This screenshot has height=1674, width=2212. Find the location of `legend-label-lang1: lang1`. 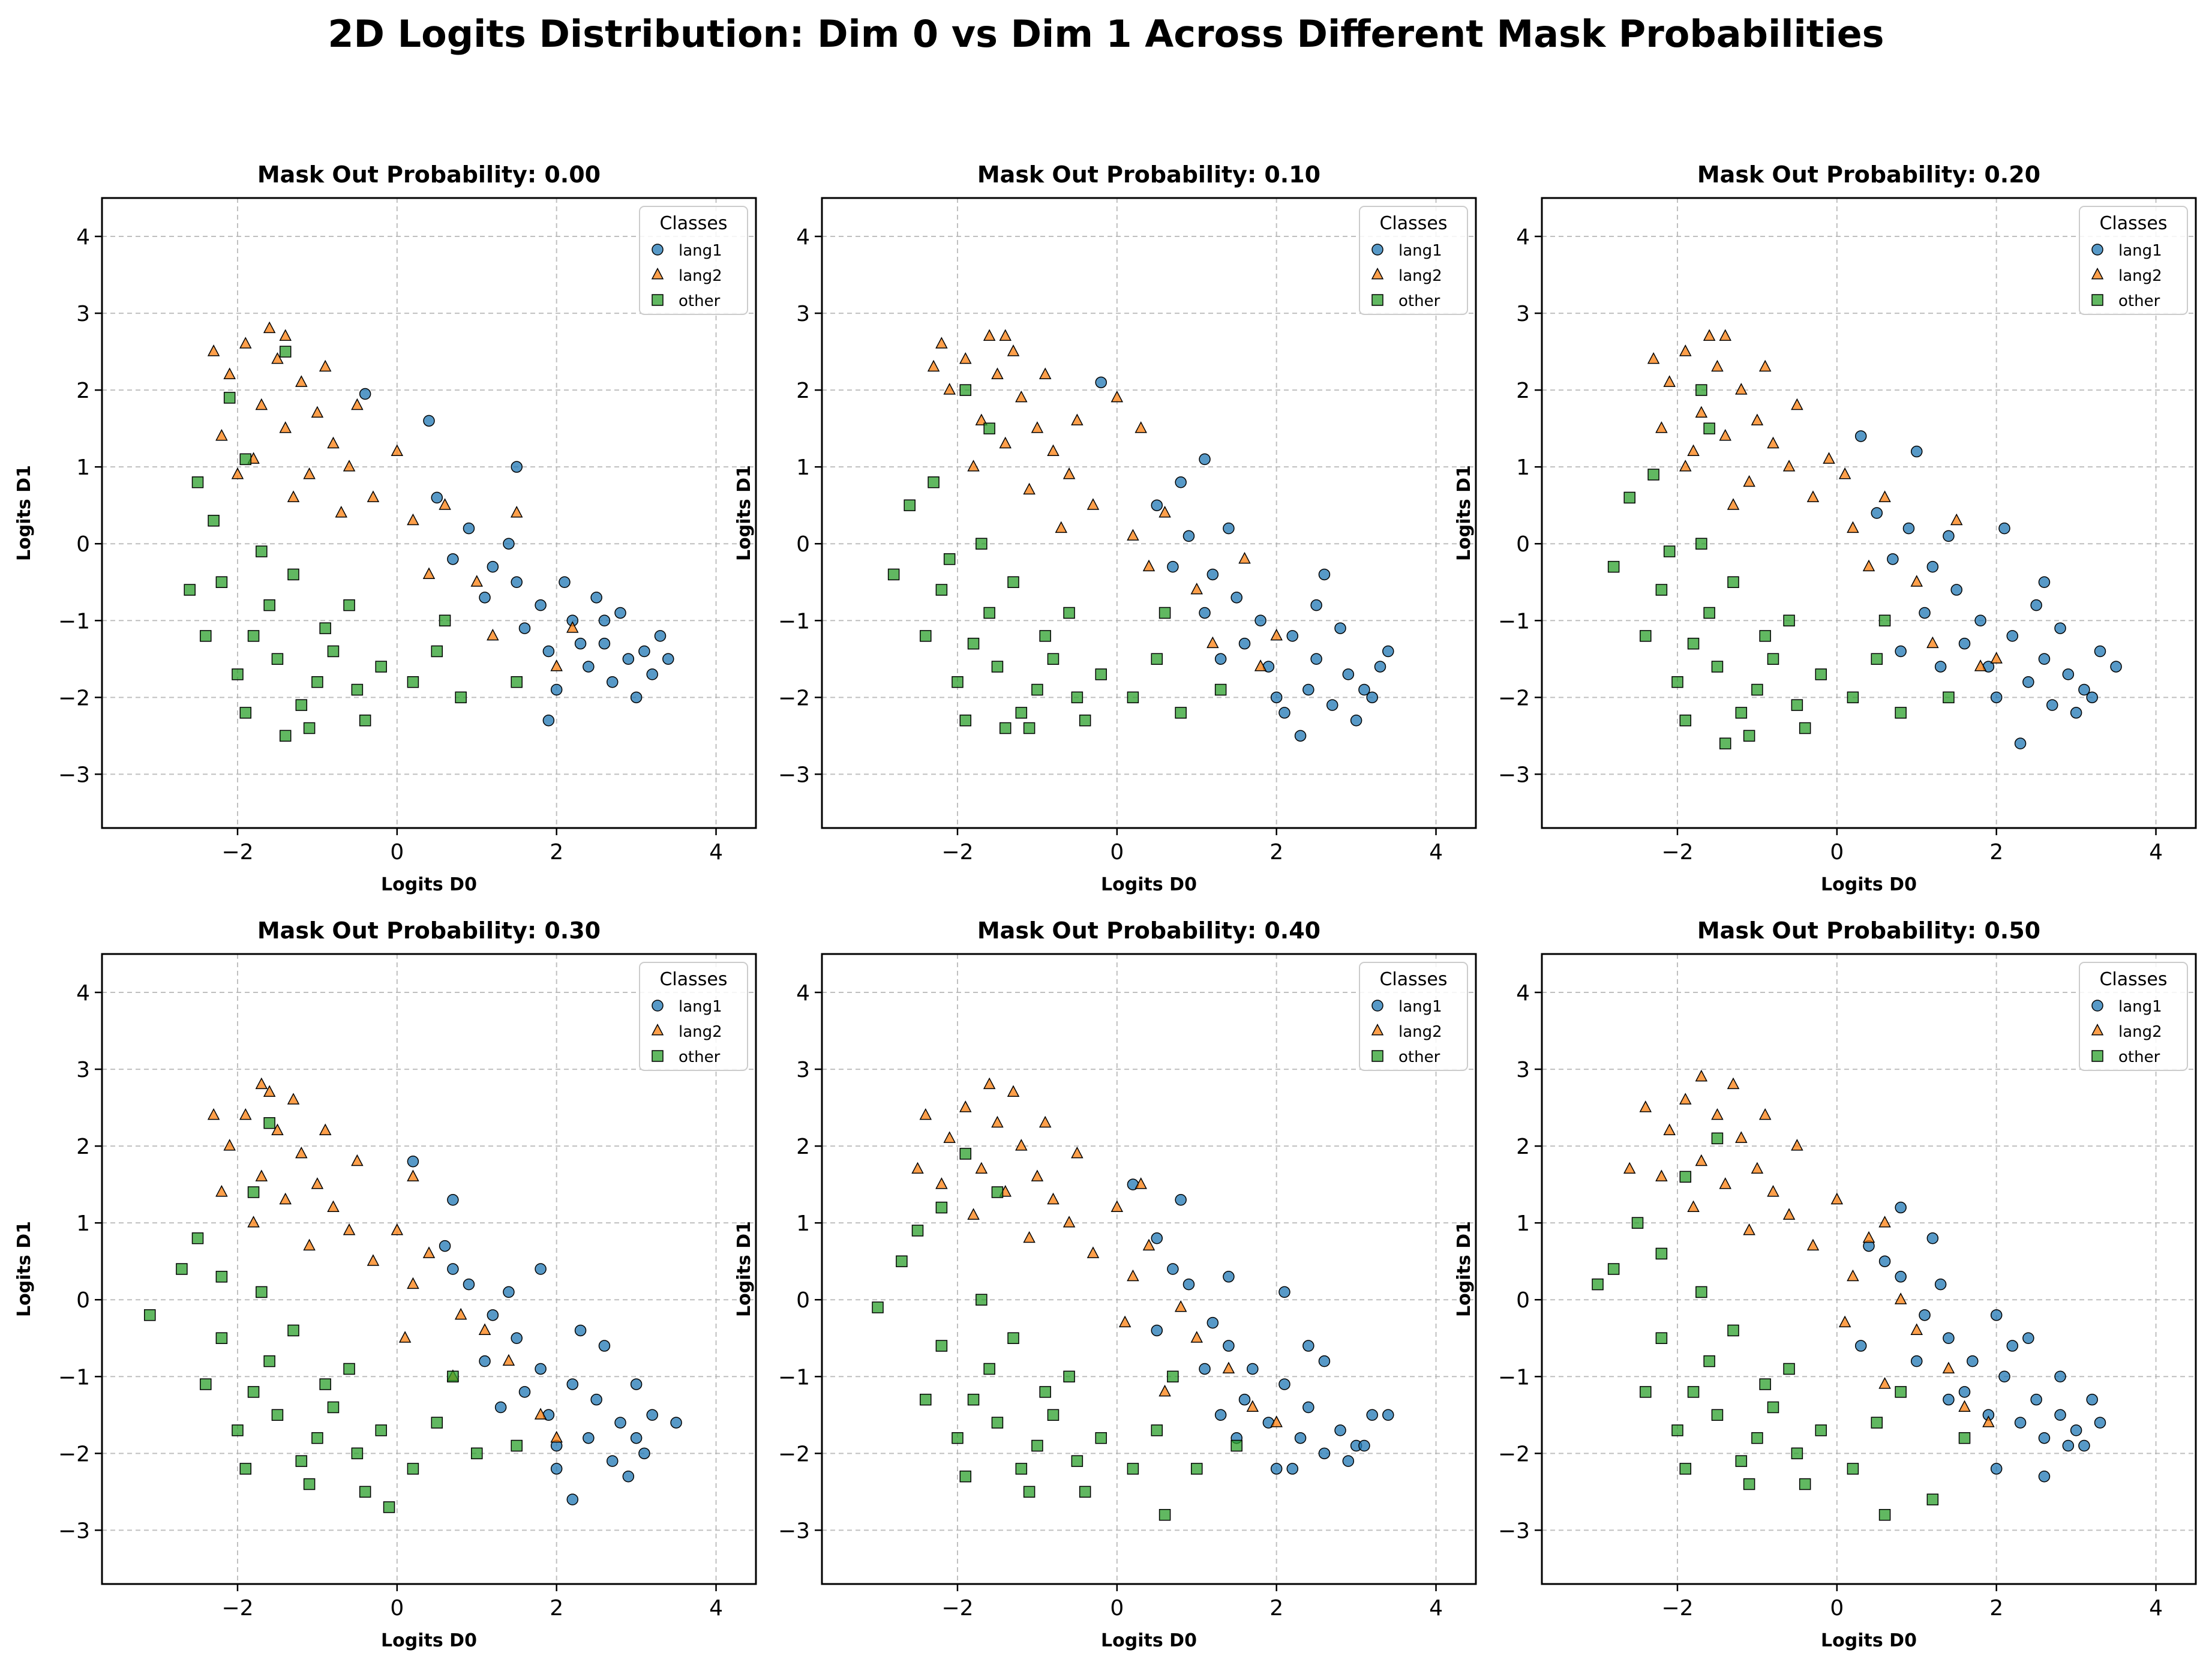

legend-label-lang1: lang1 is located at coordinates (700, 1007).